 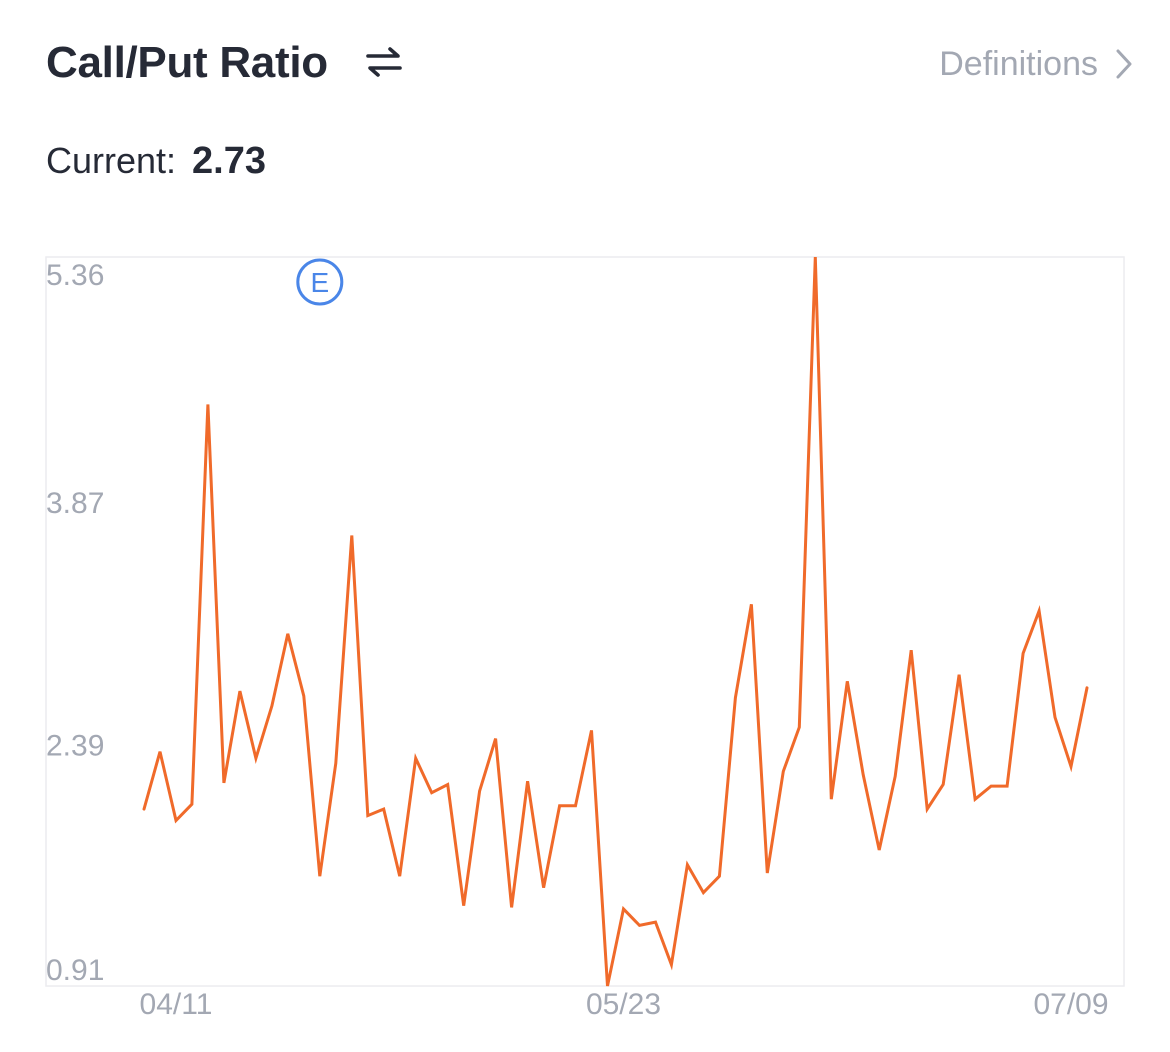 What do you see at coordinates (75, 503) in the screenshot?
I see `y-tick-label: 3.87` at bounding box center [75, 503].